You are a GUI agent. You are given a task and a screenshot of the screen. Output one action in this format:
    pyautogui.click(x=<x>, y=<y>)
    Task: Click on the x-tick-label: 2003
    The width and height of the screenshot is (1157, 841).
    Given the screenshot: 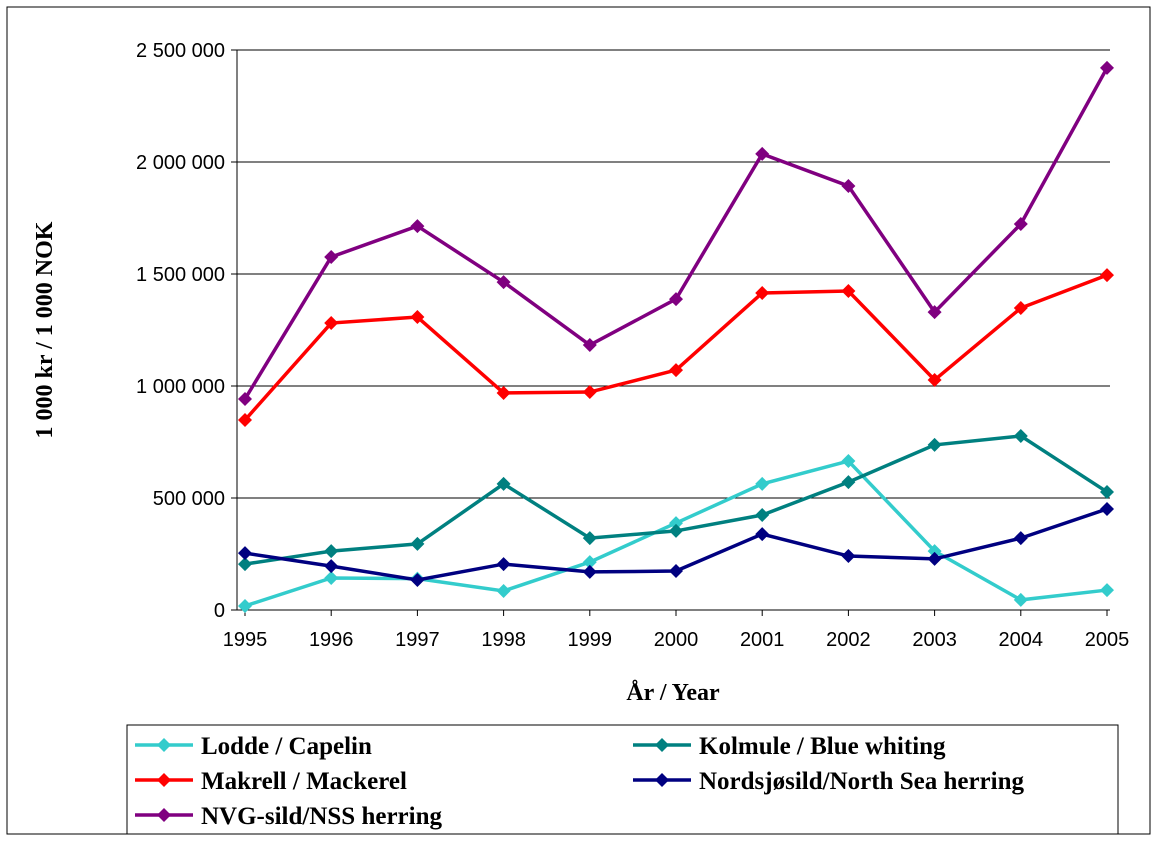 What is the action you would take?
    pyautogui.click(x=934, y=640)
    